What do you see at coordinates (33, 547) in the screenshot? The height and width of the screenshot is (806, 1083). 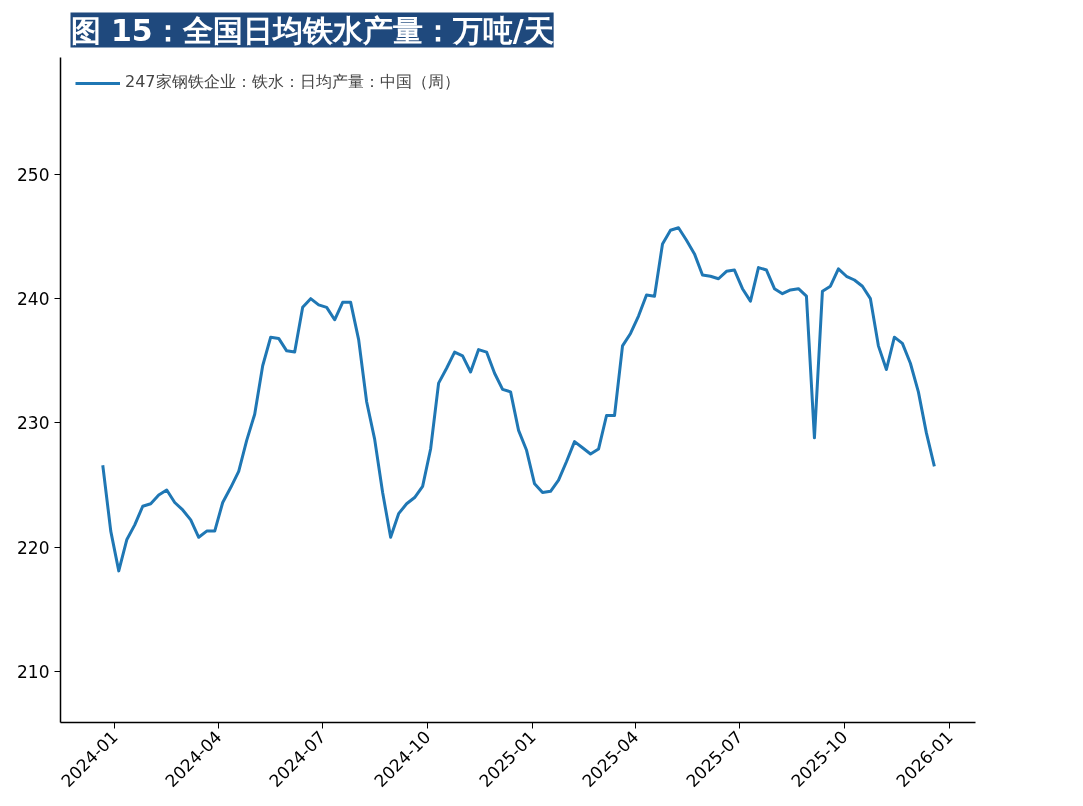 I see `y-tick-label: 220` at bounding box center [33, 547].